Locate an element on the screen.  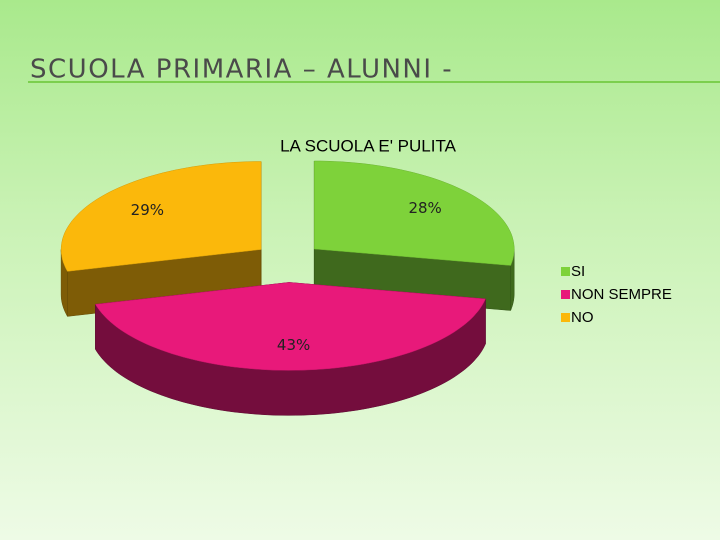
slide-title: SCUOLA PRIMARIA – ALUNNI - is located at coordinates (241, 70).